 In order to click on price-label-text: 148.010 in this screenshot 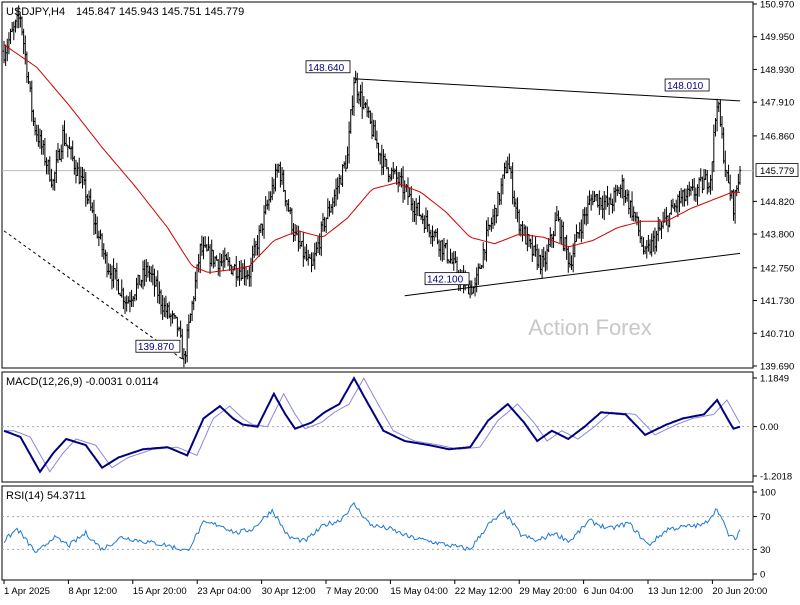, I will do `click(685, 86)`.